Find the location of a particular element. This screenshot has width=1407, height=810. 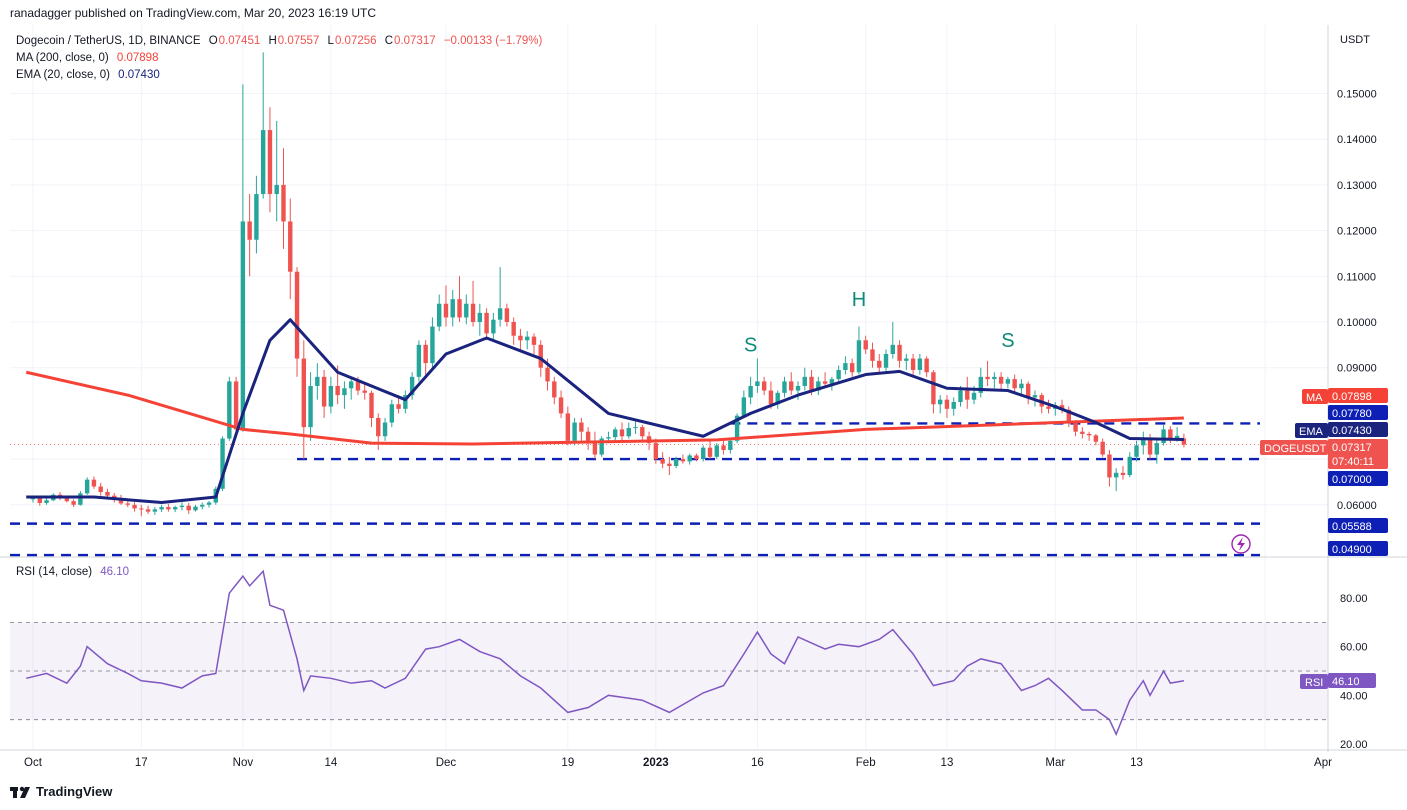

time-tick-label: Feb is located at coordinates (866, 763).